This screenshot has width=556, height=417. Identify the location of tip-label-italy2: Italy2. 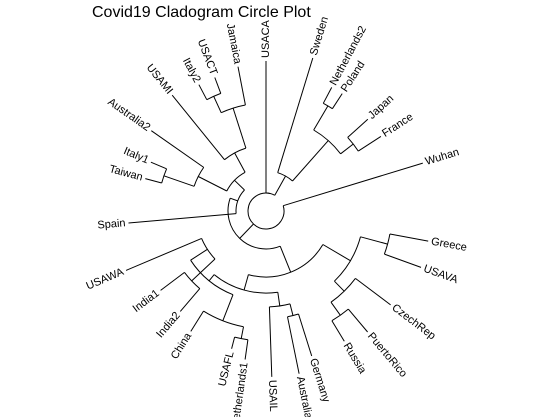
(191, 70).